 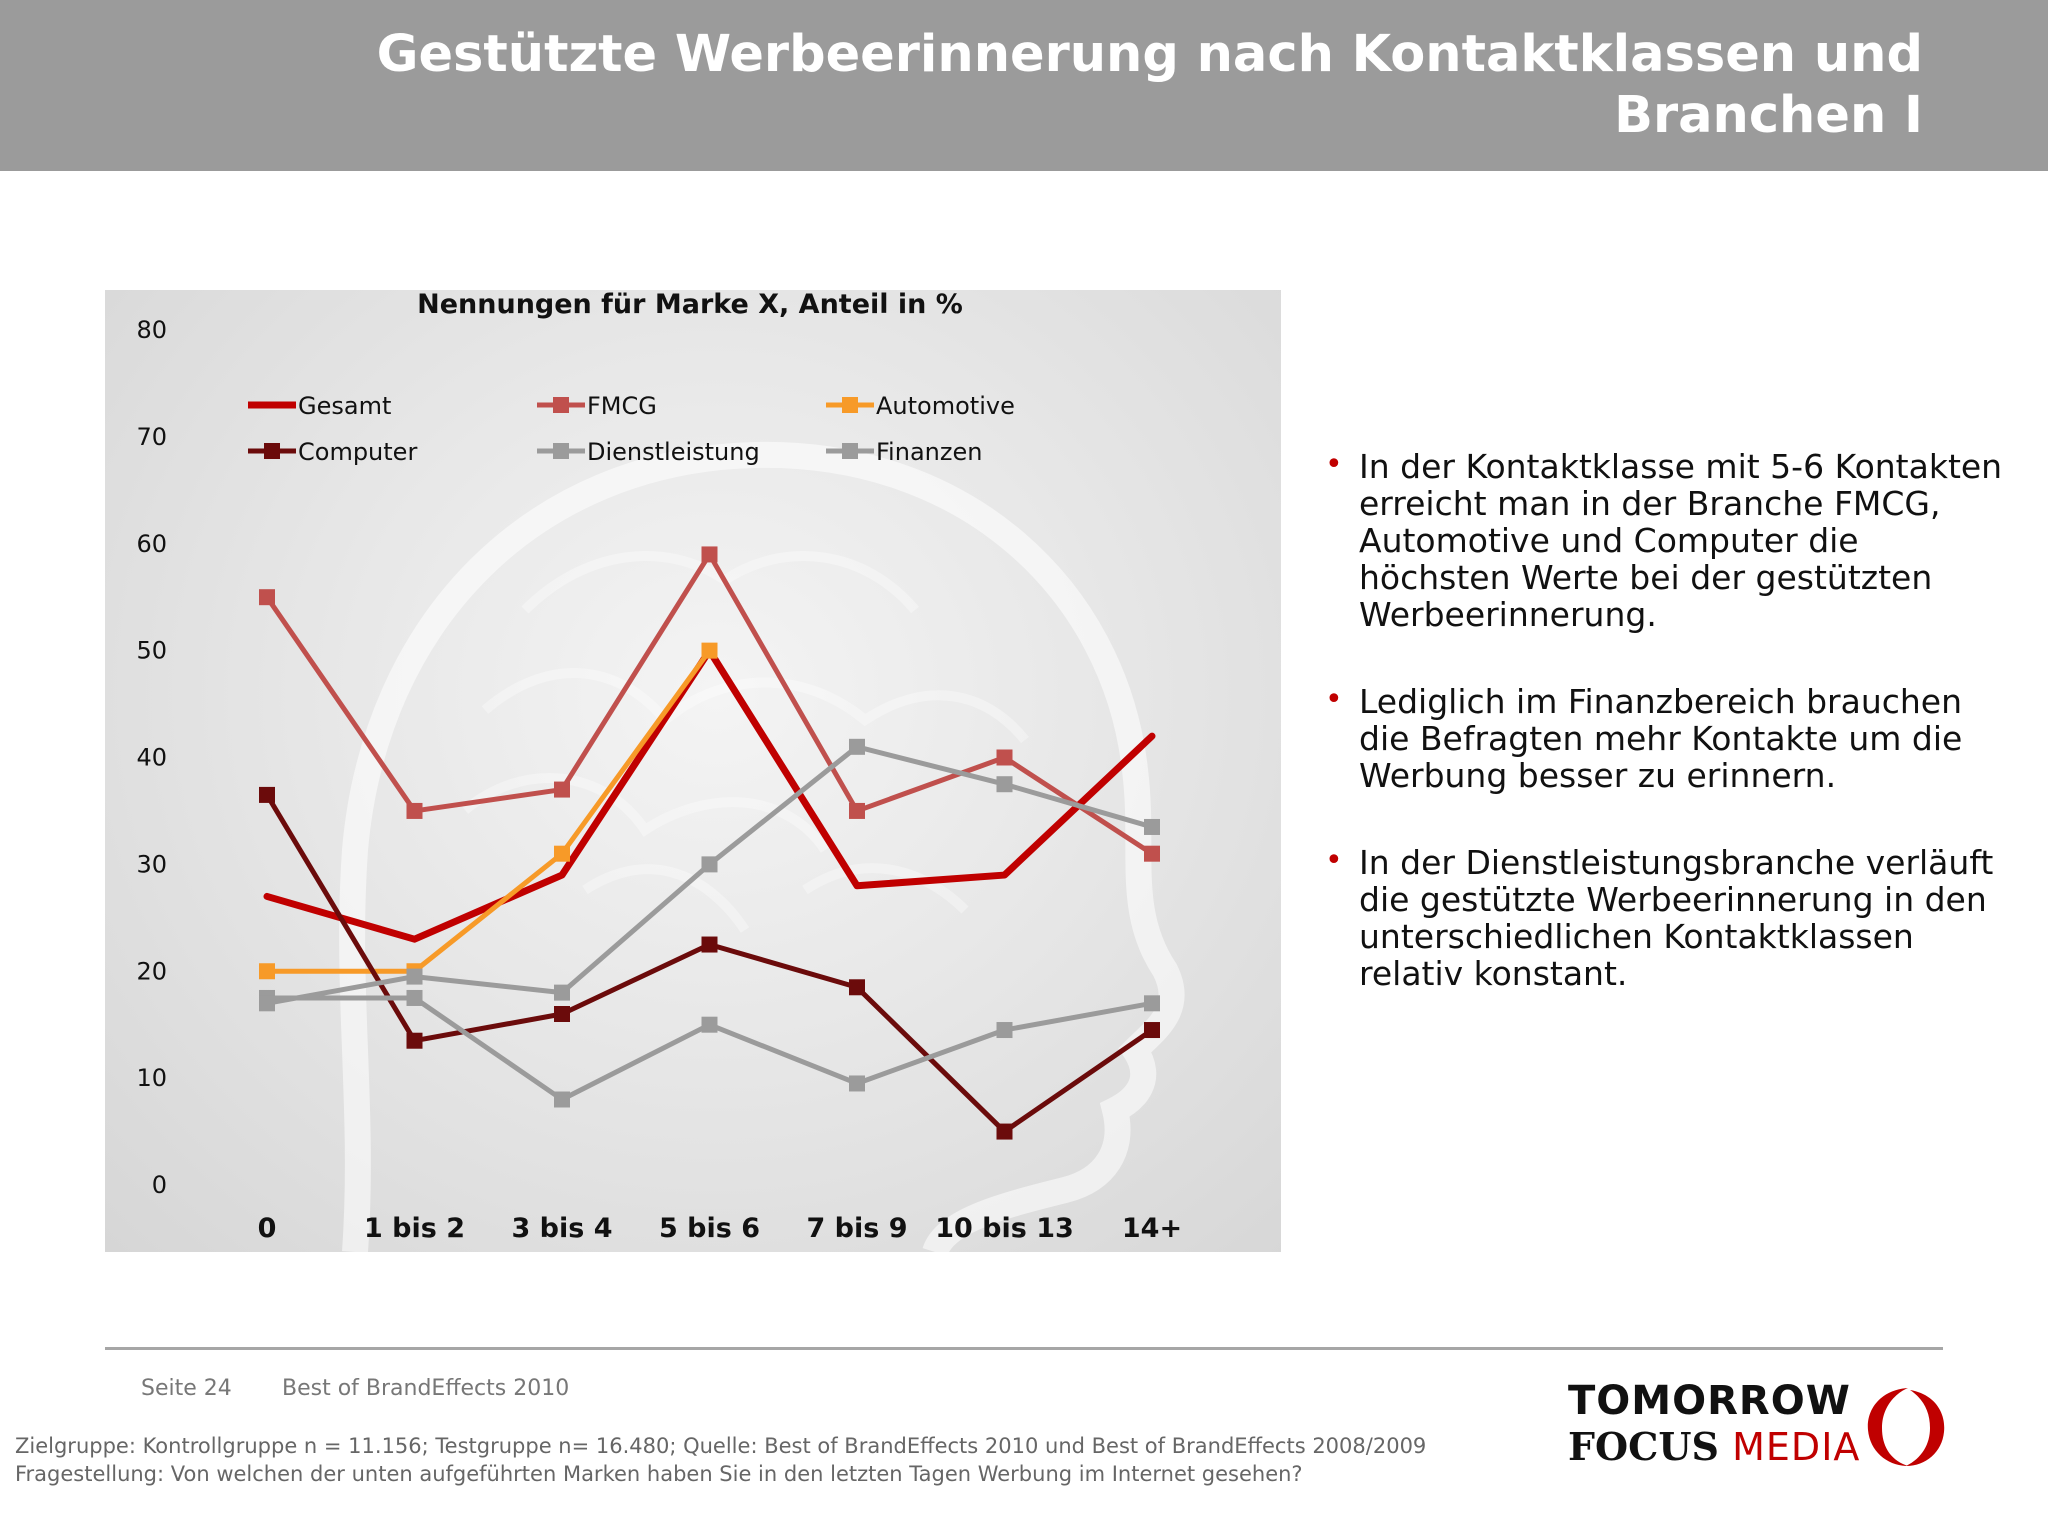 What do you see at coordinates (1709, 1401) in the screenshot?
I see `logo-text-tomorrow: TOMORROW` at bounding box center [1709, 1401].